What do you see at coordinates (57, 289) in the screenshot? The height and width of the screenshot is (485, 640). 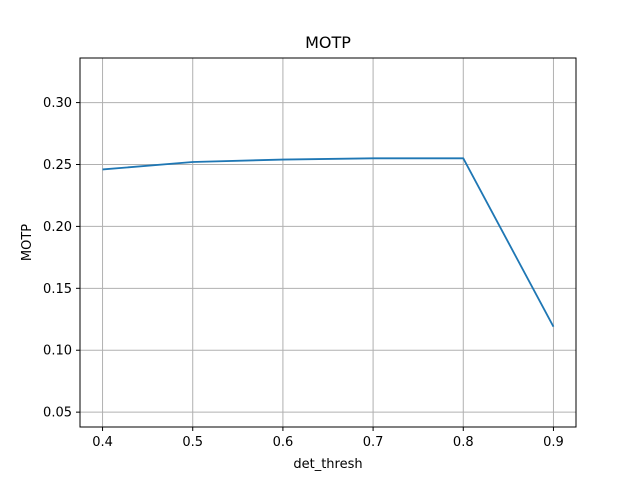 I see `y-tick-label: 0.15` at bounding box center [57, 289].